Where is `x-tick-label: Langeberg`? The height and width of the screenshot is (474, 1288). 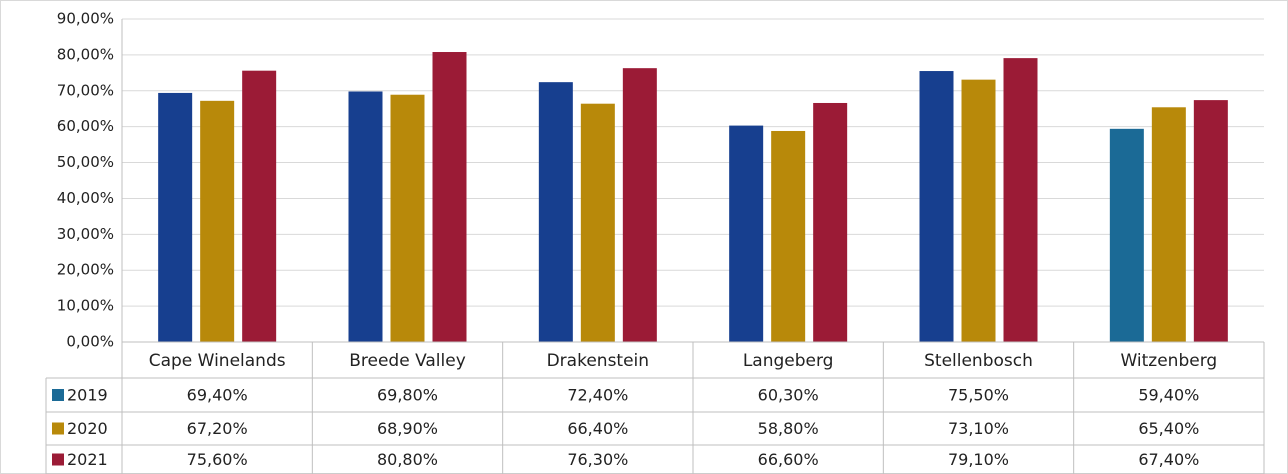 x-tick-label: Langeberg is located at coordinates (788, 361).